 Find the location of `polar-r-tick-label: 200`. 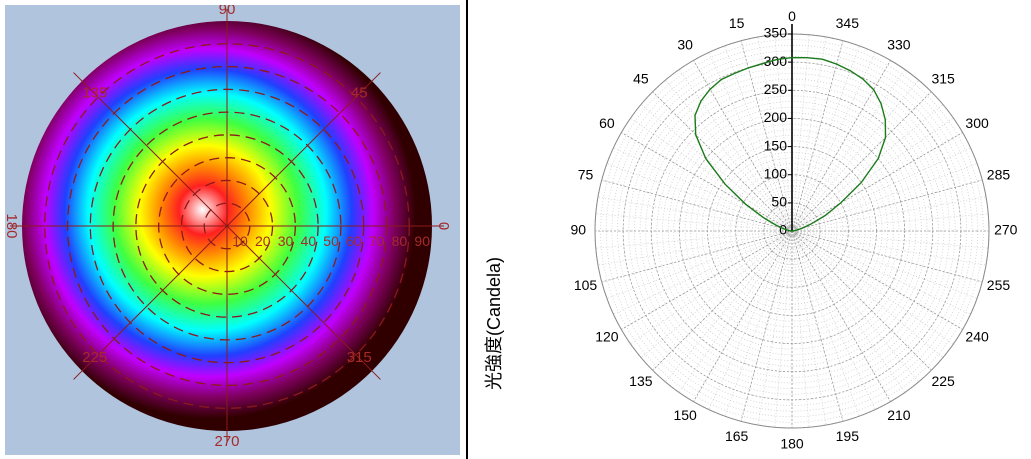

polar-r-tick-label: 200 is located at coordinates (776, 117).